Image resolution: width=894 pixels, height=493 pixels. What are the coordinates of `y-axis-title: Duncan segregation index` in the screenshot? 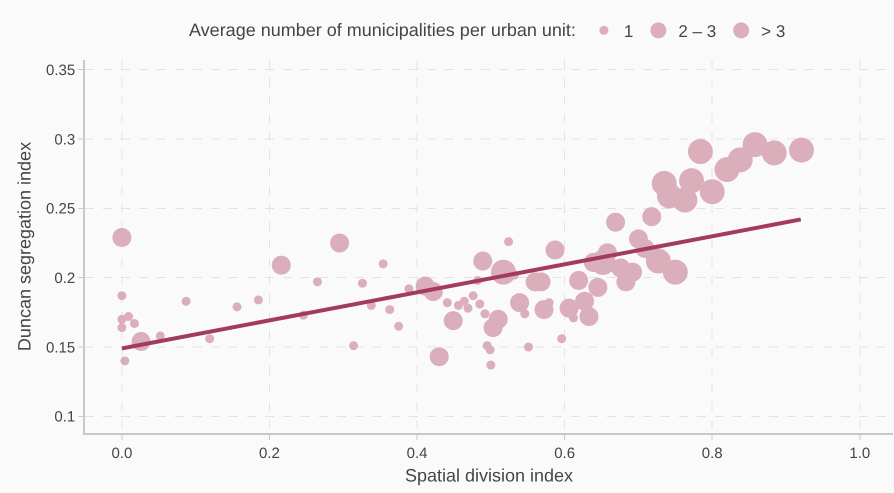 It's located at (24, 247).